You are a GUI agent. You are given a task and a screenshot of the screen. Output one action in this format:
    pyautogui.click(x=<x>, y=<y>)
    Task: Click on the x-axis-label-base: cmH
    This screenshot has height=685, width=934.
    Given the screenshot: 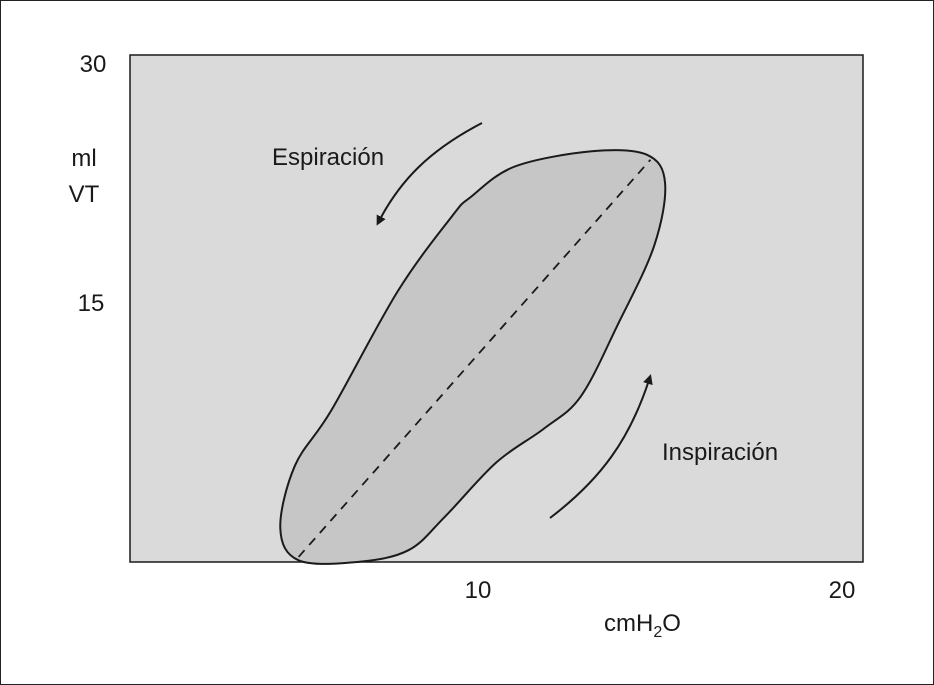 What is the action you would take?
    pyautogui.click(x=628, y=623)
    